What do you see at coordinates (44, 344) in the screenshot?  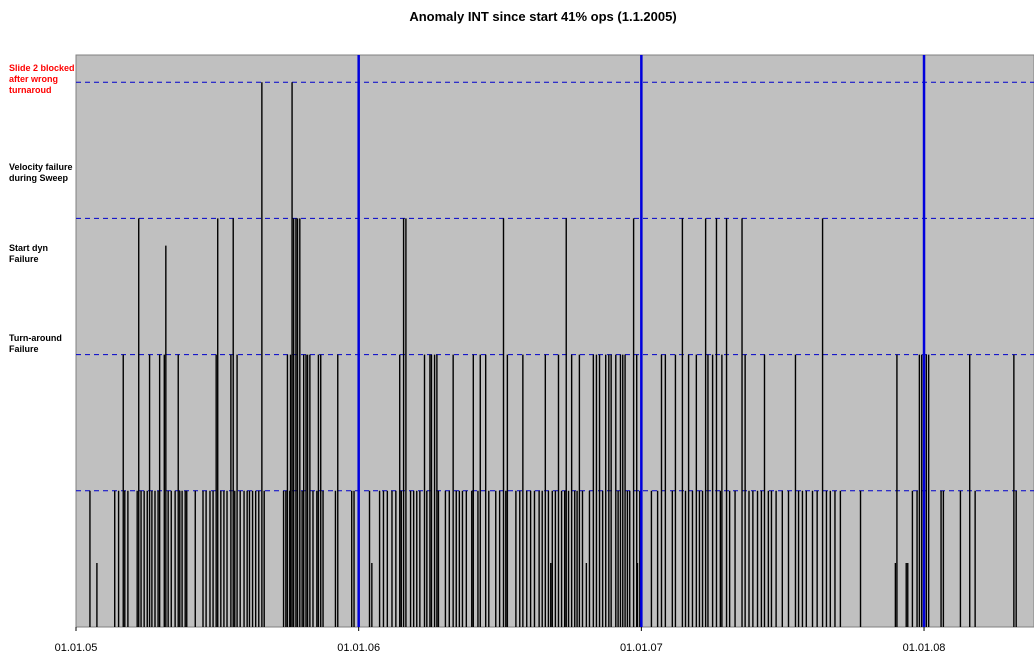 I see `y-annotation: Turn-around Failure` at bounding box center [44, 344].